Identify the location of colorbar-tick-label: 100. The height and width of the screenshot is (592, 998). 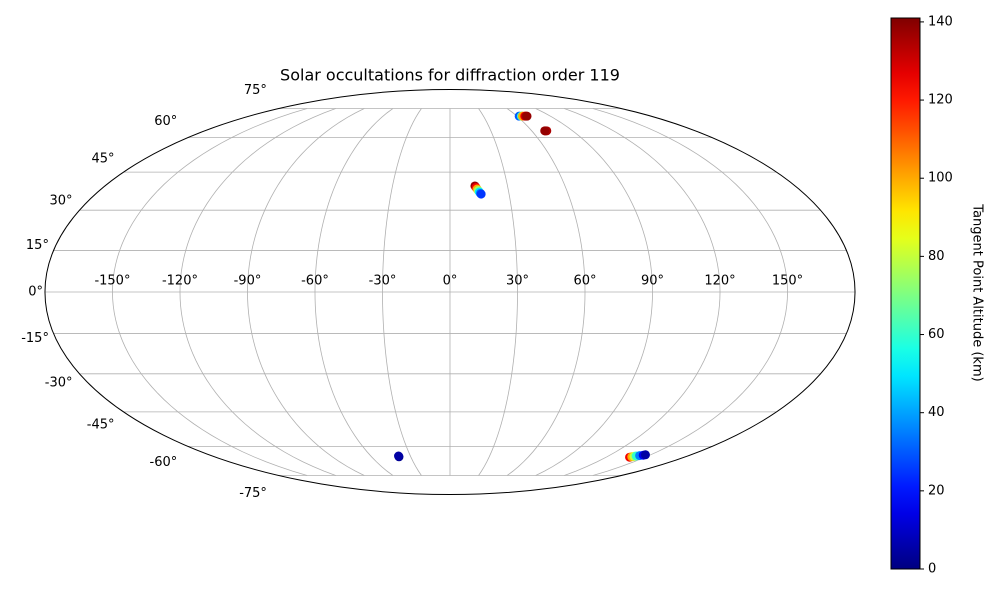
(940, 178).